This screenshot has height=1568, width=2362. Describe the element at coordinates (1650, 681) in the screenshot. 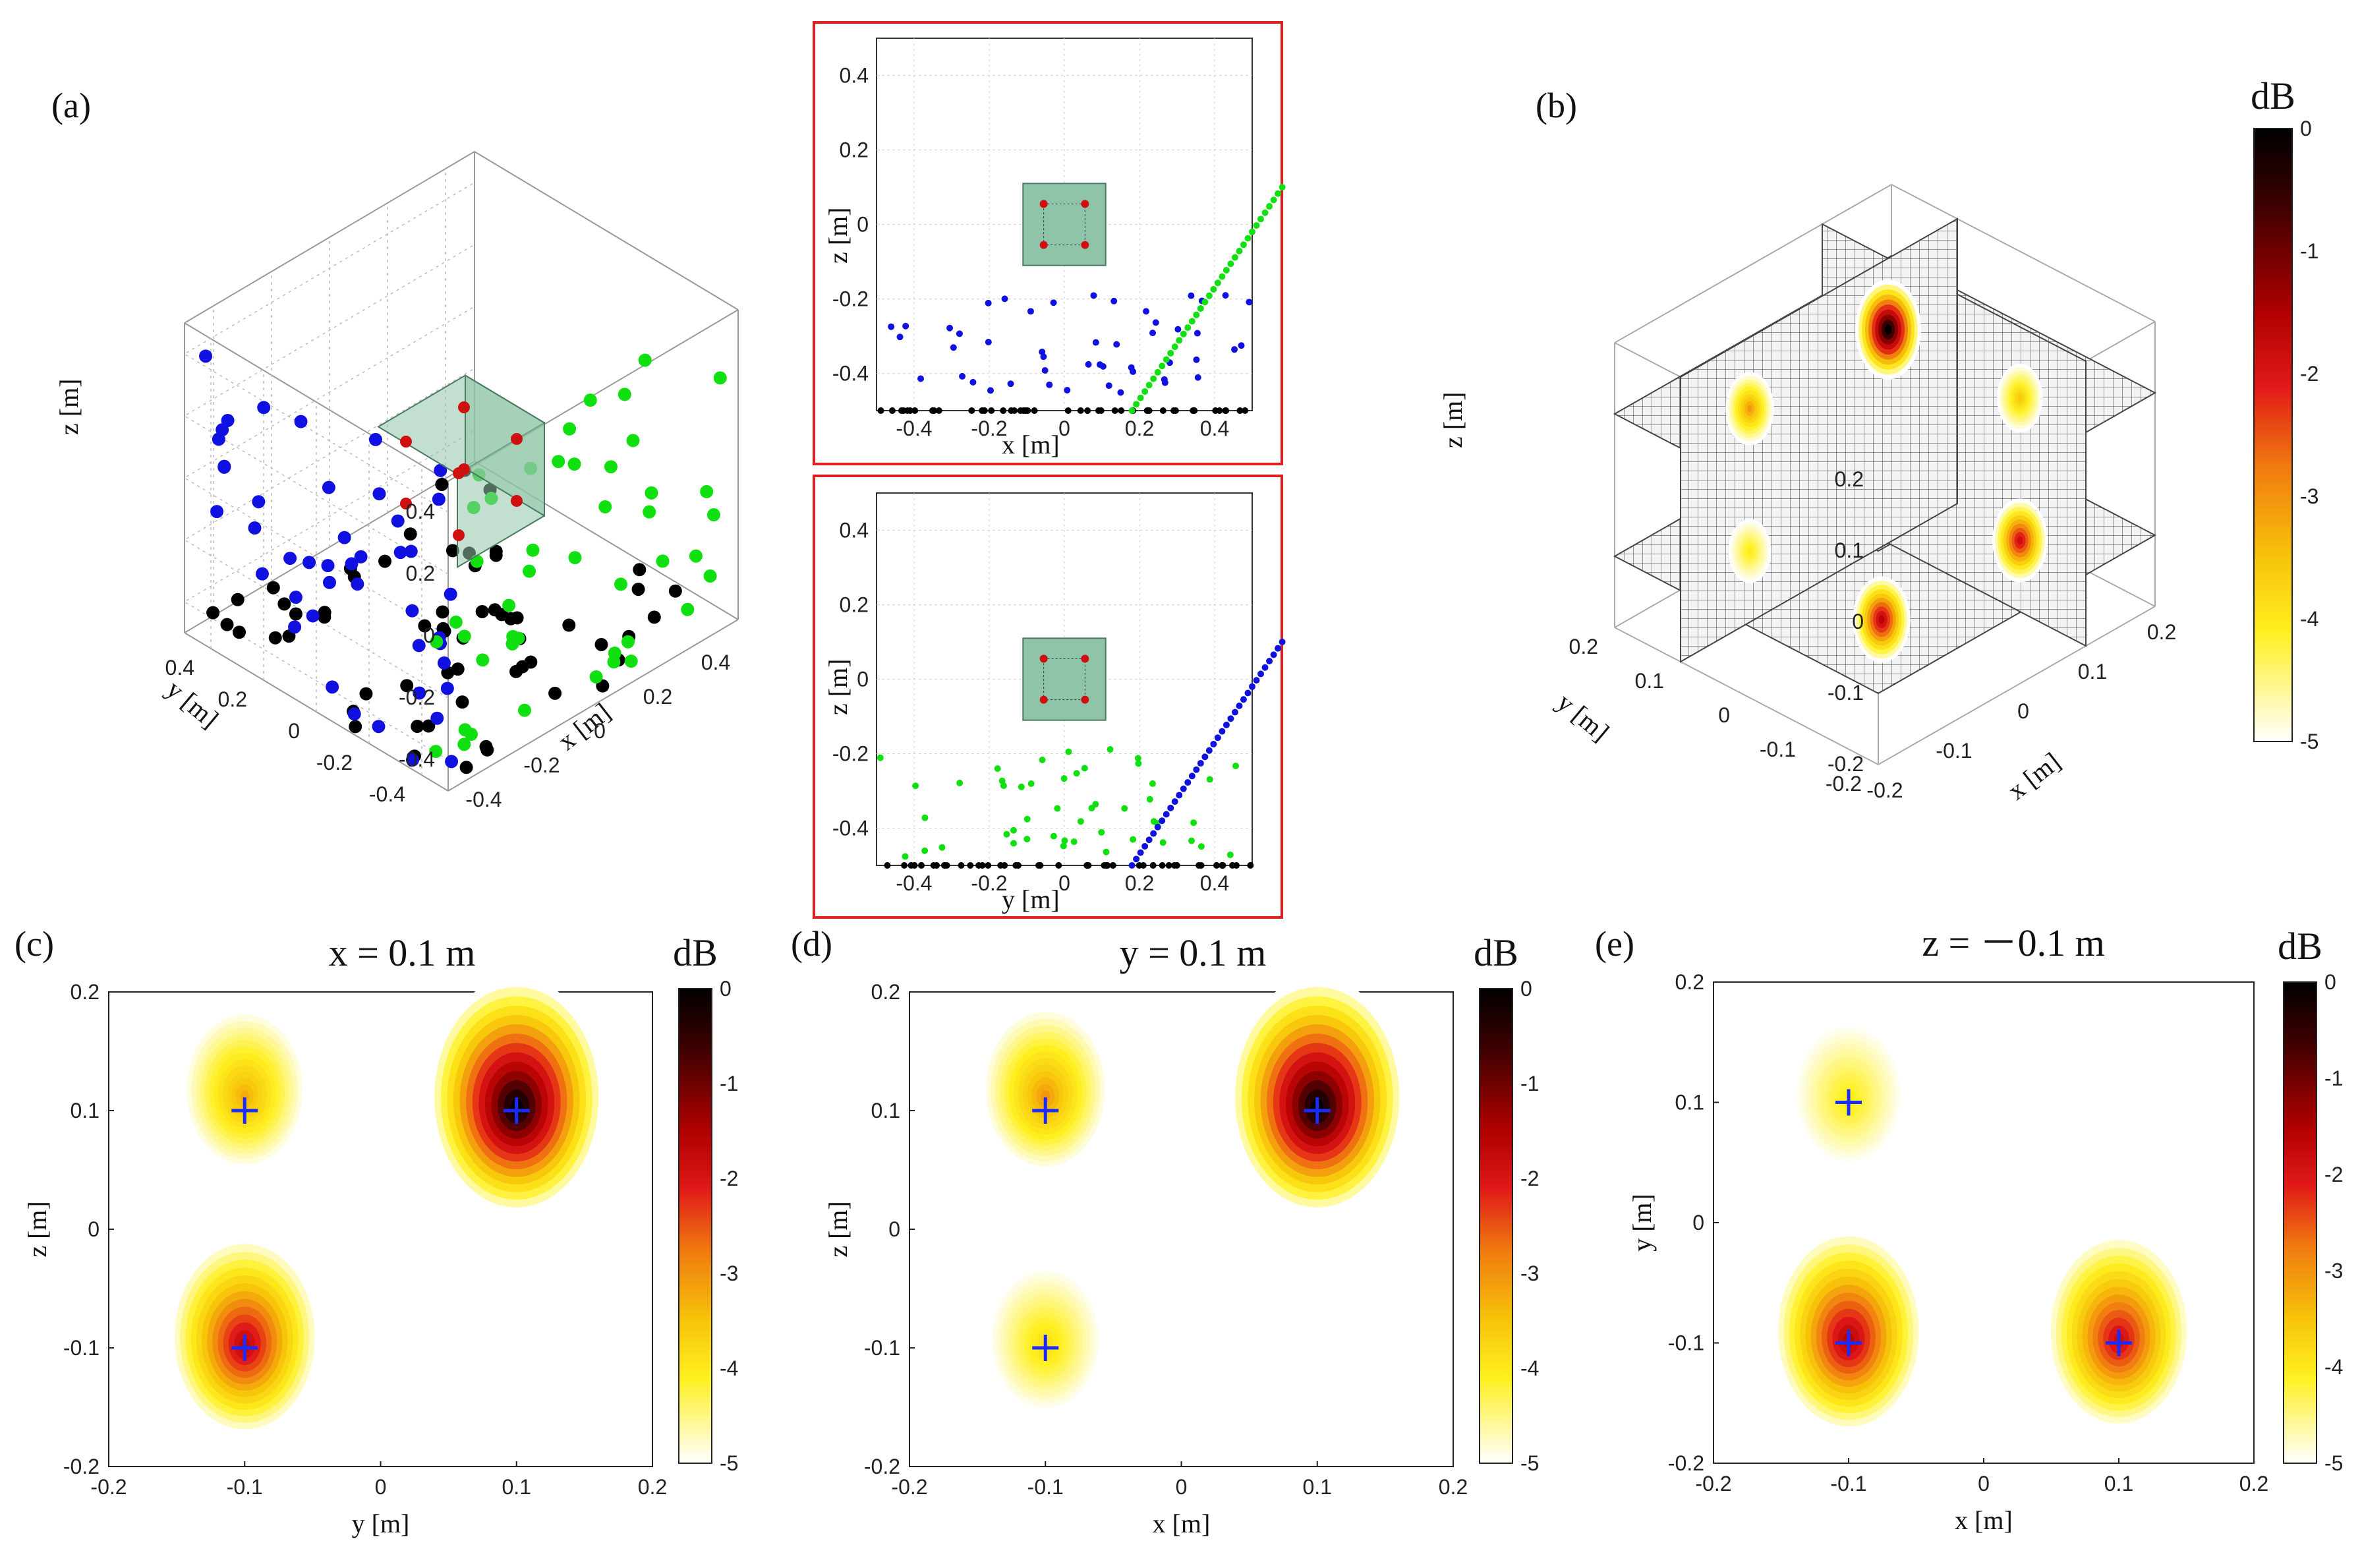

I see `b-ytick-1: 0.1` at that location.